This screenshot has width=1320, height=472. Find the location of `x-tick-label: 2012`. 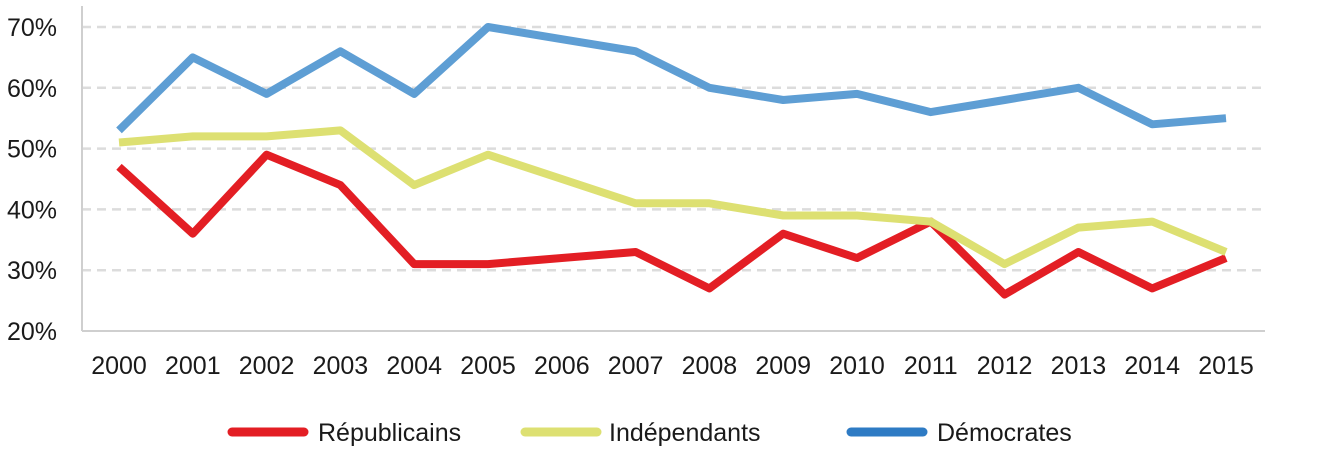

x-tick-label: 2012 is located at coordinates (1005, 366).